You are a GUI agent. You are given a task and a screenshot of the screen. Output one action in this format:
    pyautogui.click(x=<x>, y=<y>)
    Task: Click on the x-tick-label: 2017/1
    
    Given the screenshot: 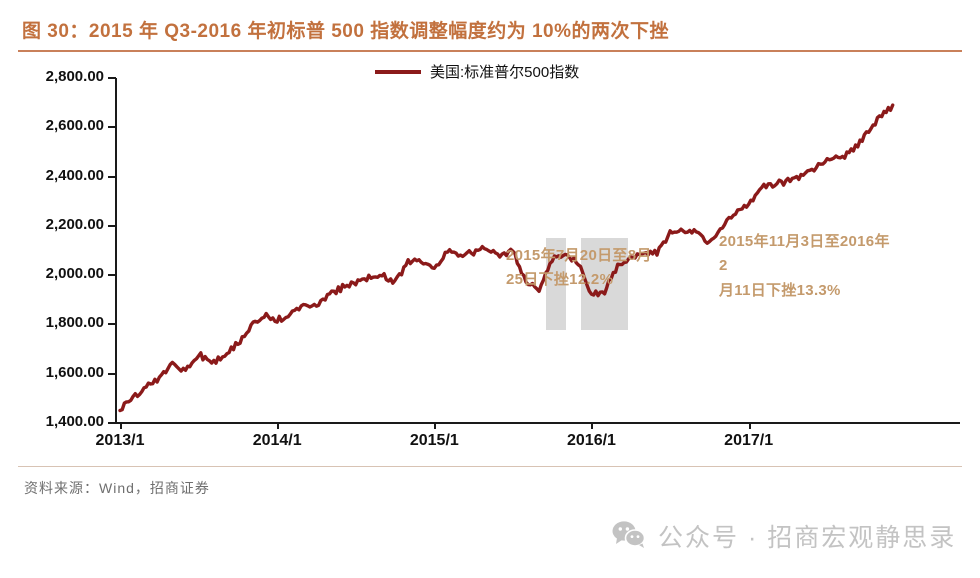 What is the action you would take?
    pyautogui.click(x=749, y=440)
    